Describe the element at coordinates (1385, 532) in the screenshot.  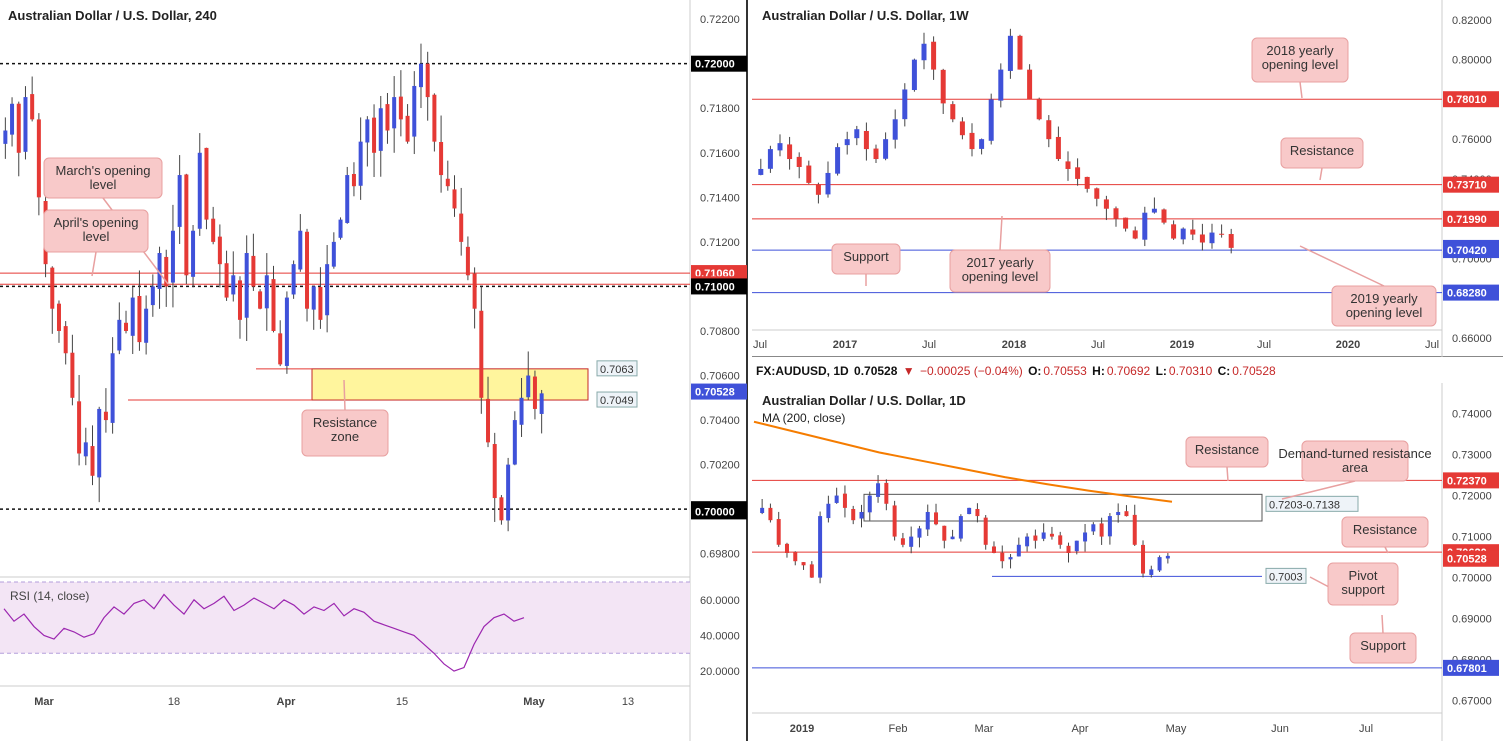
I see `daily-resistance-callout-box` at that location.